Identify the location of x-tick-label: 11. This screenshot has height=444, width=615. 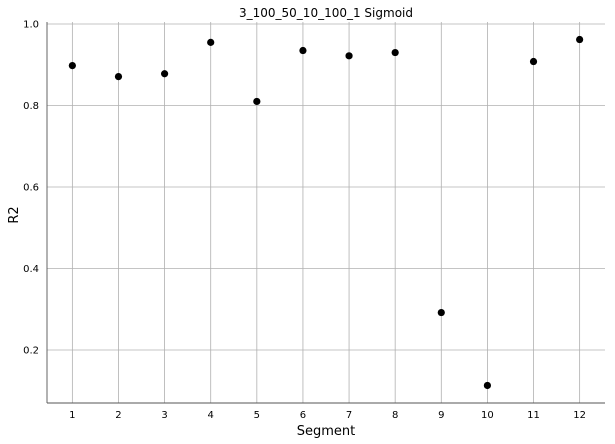
(533, 415).